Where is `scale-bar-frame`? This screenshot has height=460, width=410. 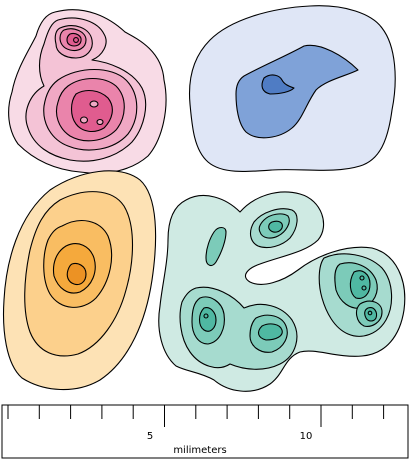
scale-bar-frame is located at coordinates (205, 431).